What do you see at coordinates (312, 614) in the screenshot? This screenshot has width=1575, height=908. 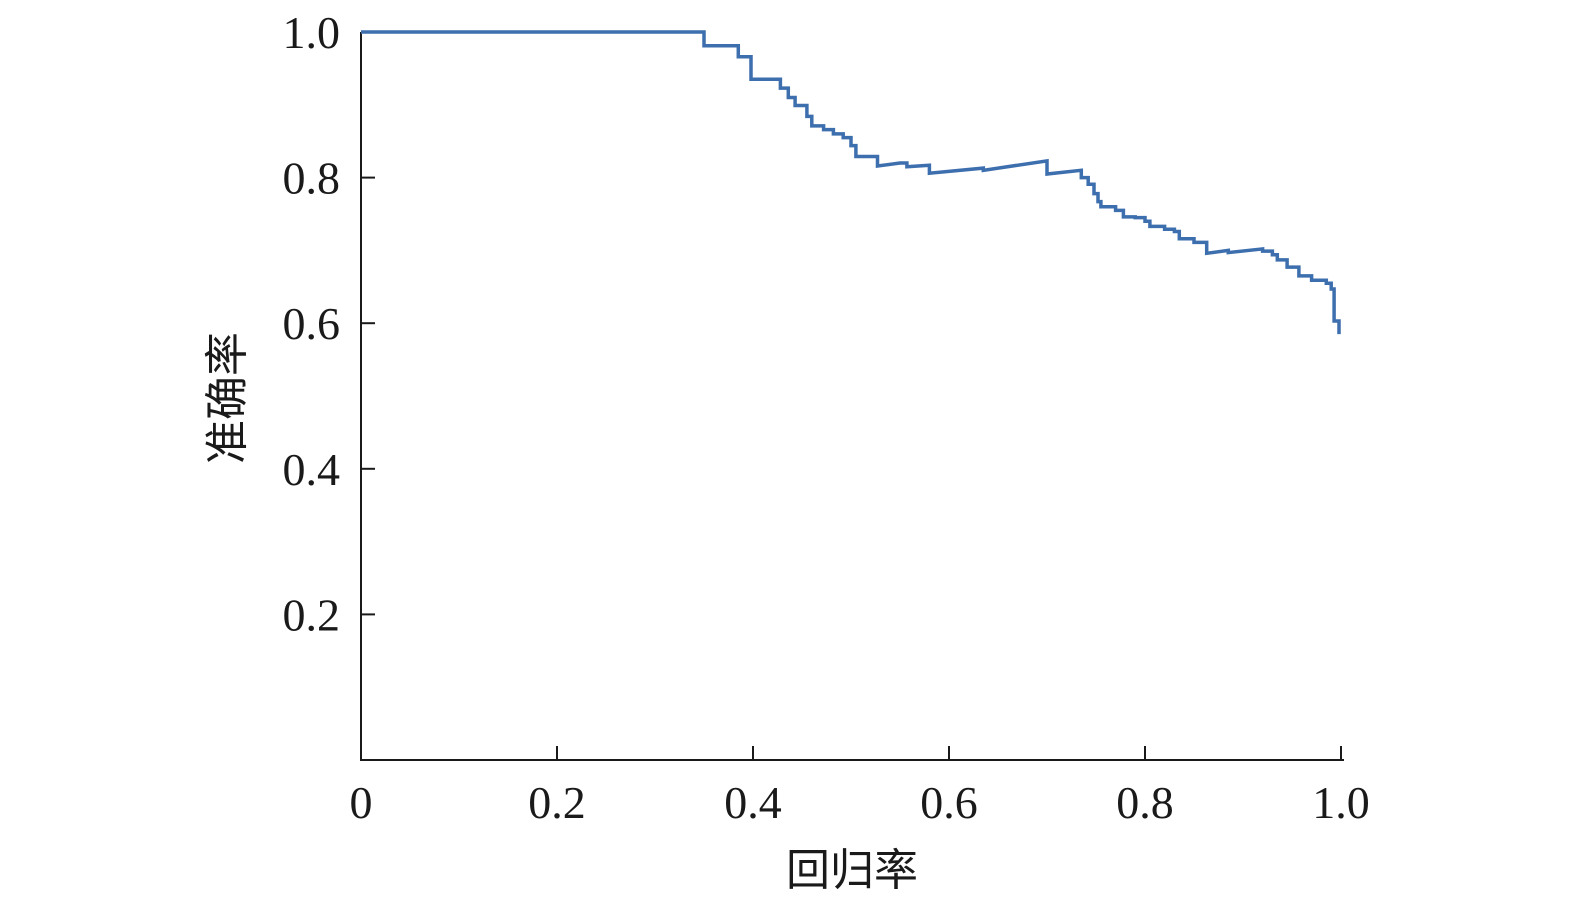 I see `y-tick-label: 0.2` at bounding box center [312, 614].